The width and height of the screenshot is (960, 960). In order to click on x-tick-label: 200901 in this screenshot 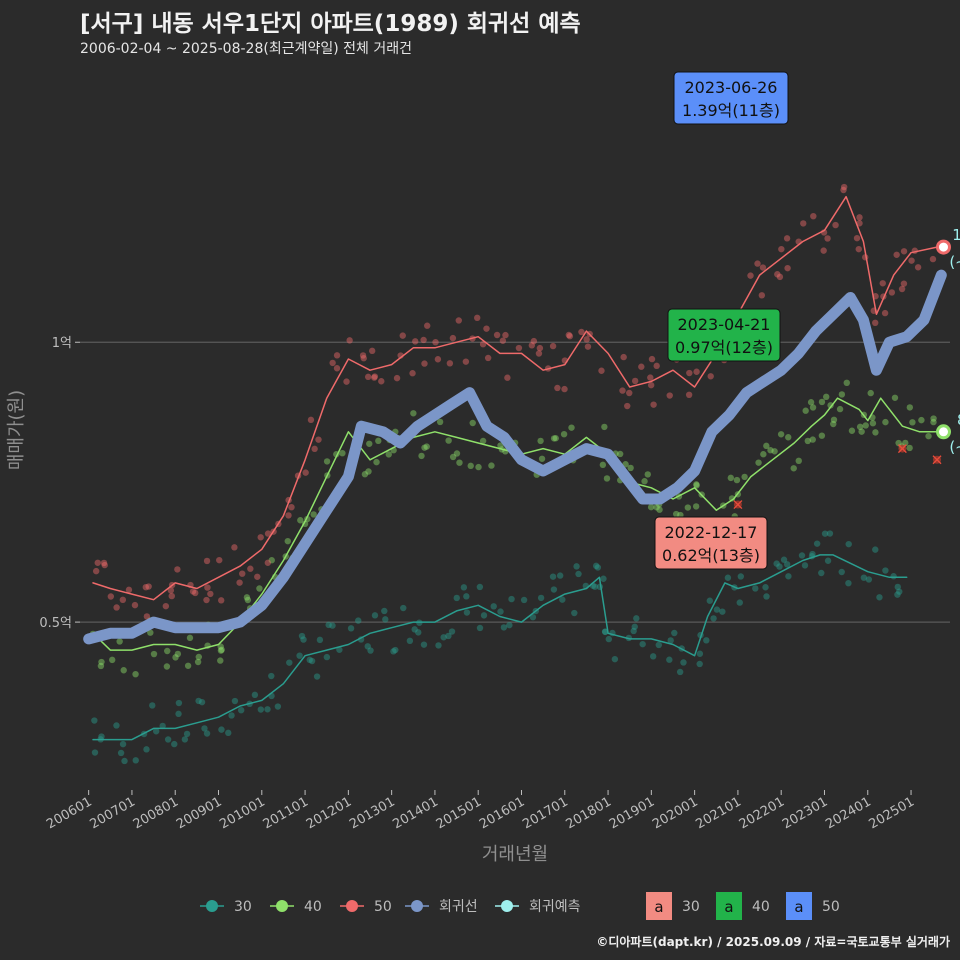, I will do `click(199, 813)`.